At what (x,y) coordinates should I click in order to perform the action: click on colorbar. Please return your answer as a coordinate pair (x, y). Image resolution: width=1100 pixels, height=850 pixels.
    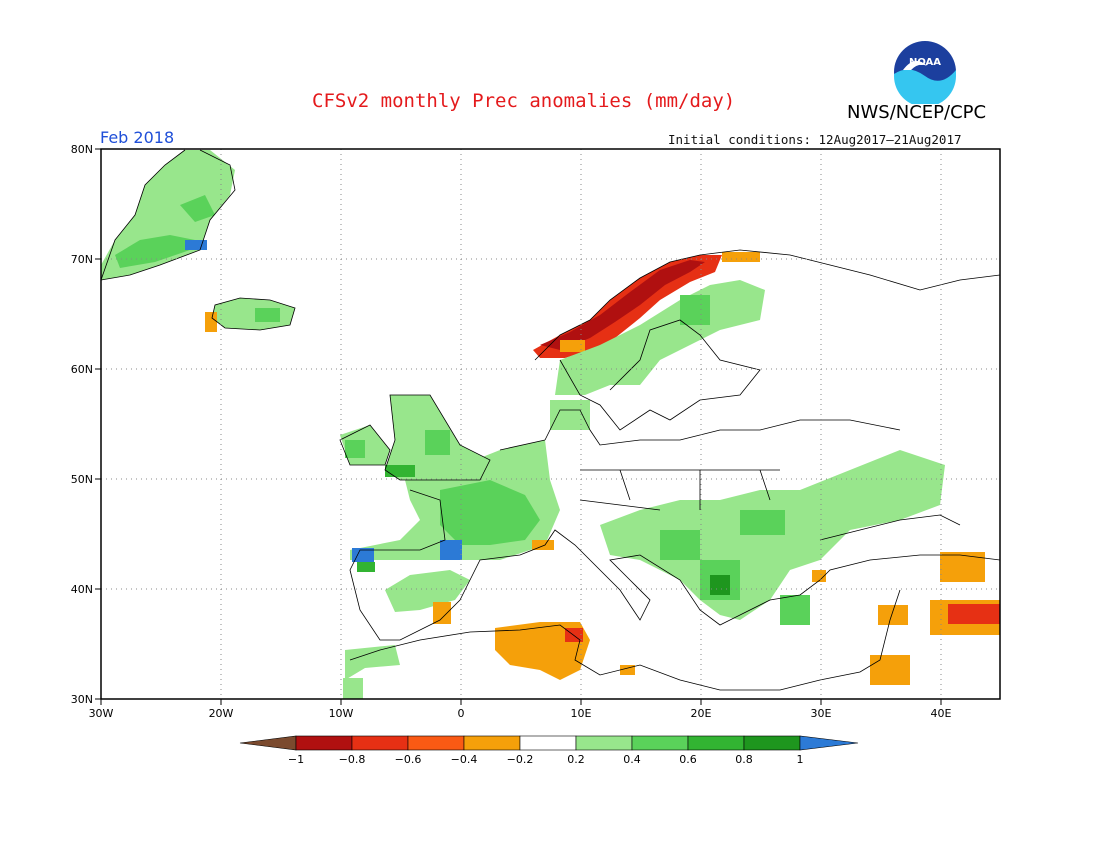
    Looking at the image, I should click on (549, 743).